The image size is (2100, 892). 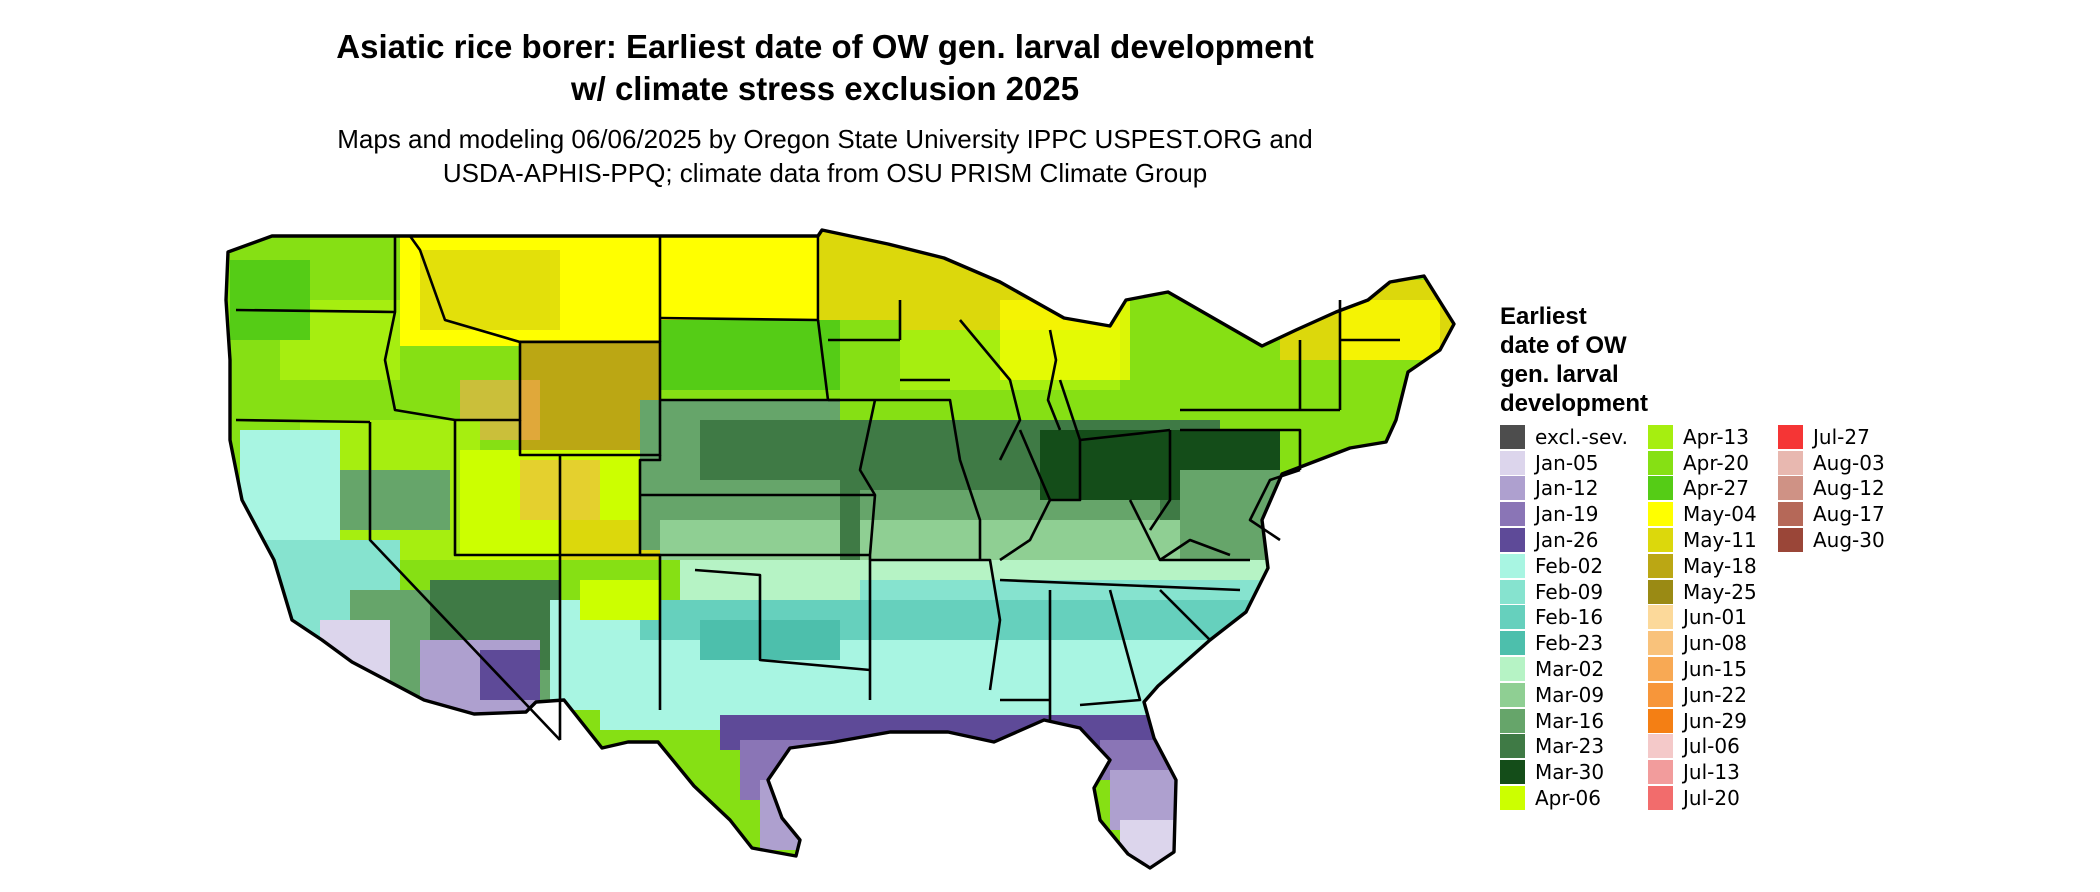 I want to click on legend-label: Feb-02, so click(x=1569, y=565).